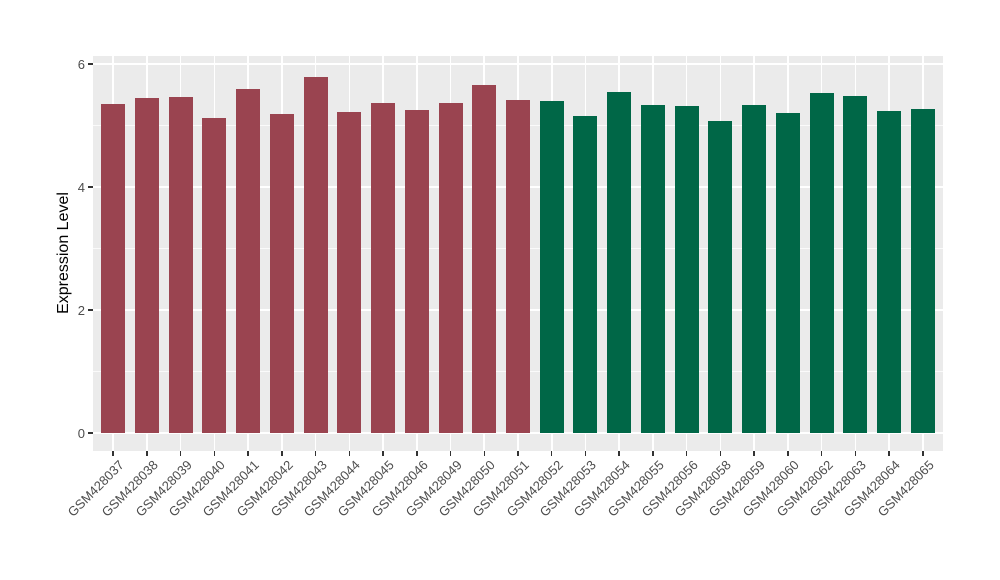 This screenshot has height=580, width=1000. Describe the element at coordinates (63, 253) in the screenshot. I see `y-axis-title: Expression Level` at that location.